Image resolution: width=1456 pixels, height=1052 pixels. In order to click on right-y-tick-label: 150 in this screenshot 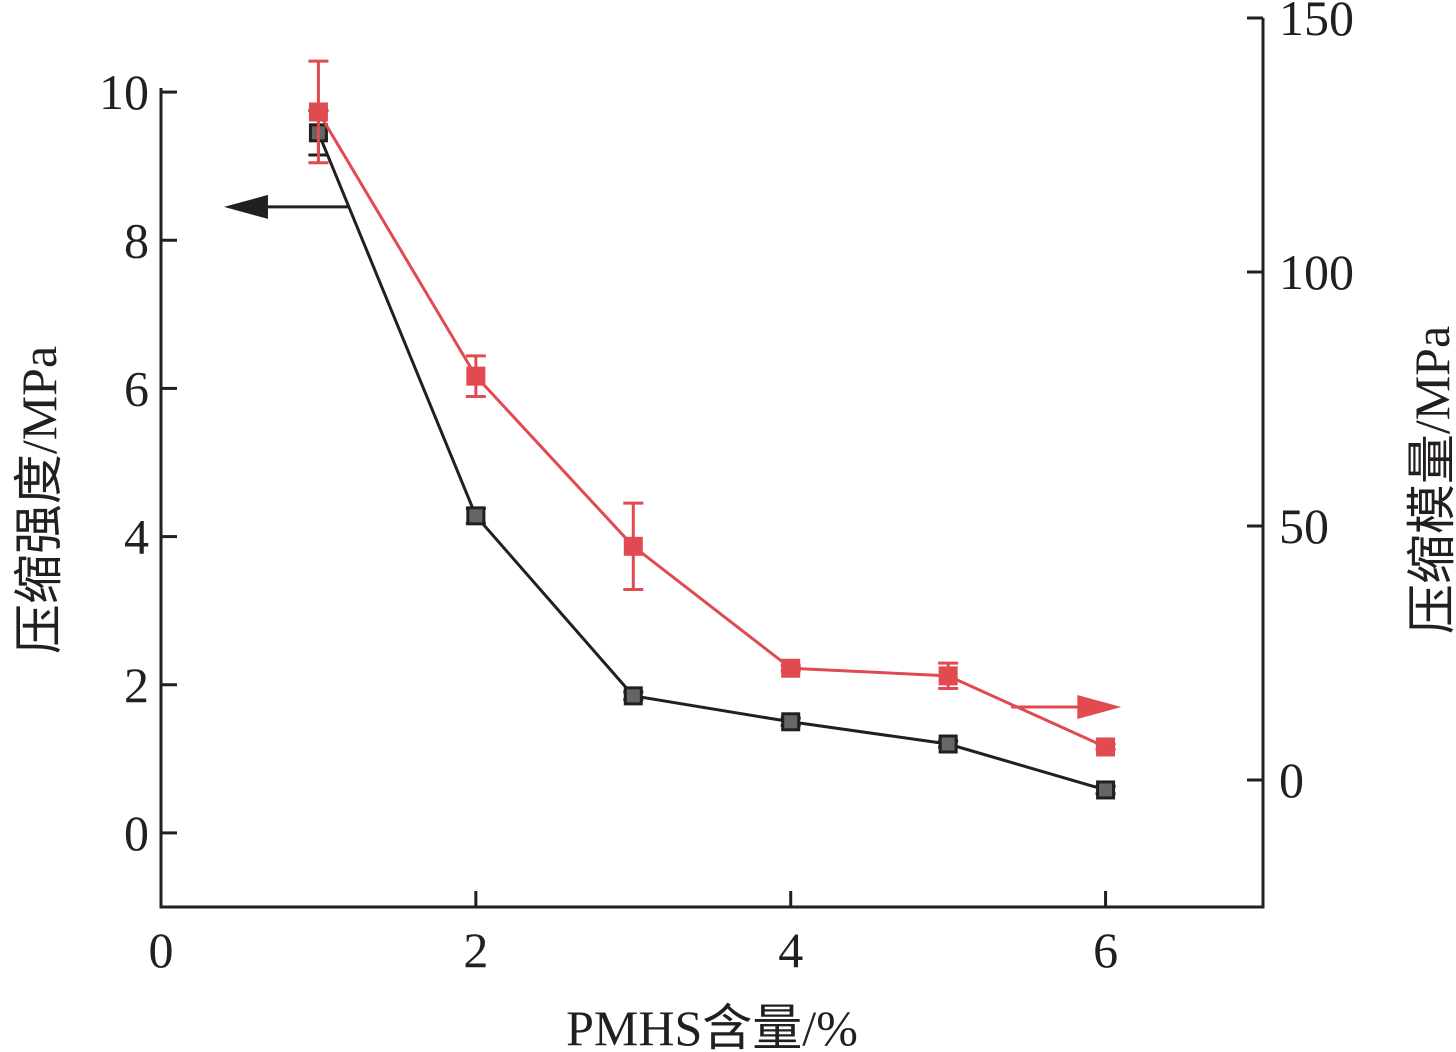, I will do `click(1316, 23)`.